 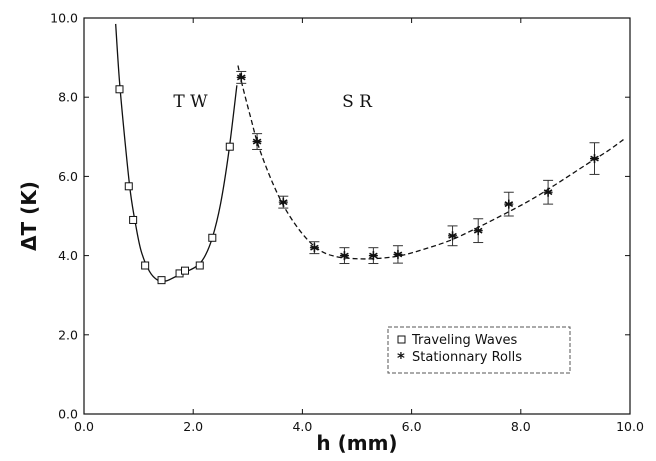 I want to click on x-tick-label: 6.0, so click(x=412, y=426).